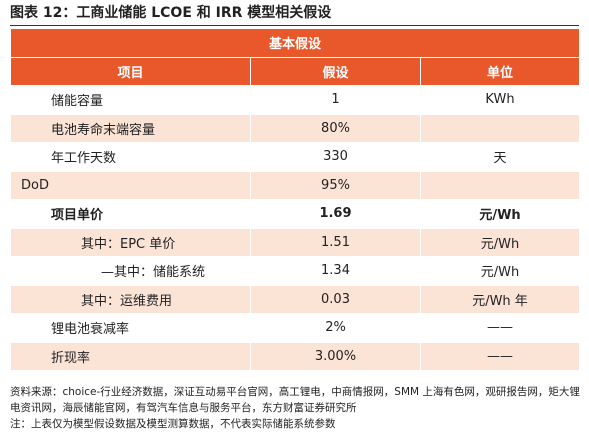  What do you see at coordinates (130, 356) in the screenshot?
I see `table-cell: 折现率` at bounding box center [130, 356].